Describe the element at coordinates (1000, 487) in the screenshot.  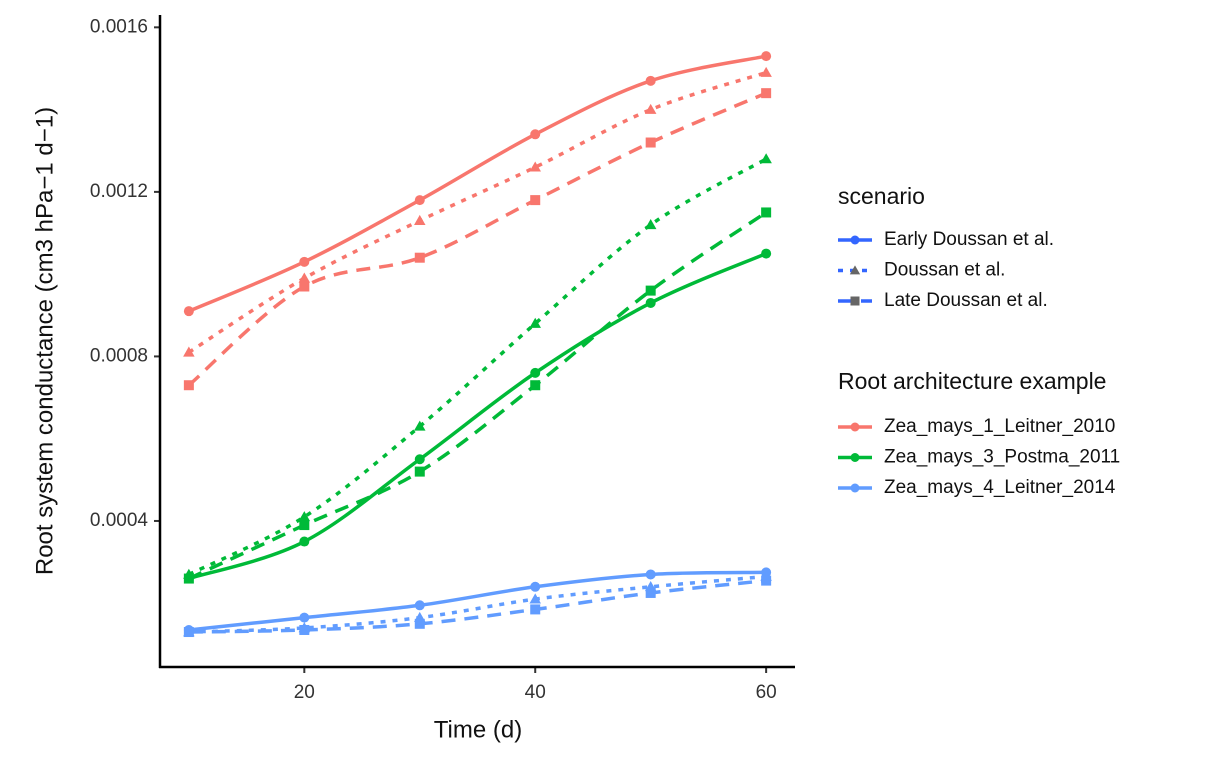
I see `legend-label: Zea_mays_4_Leitner_2014` at that location.